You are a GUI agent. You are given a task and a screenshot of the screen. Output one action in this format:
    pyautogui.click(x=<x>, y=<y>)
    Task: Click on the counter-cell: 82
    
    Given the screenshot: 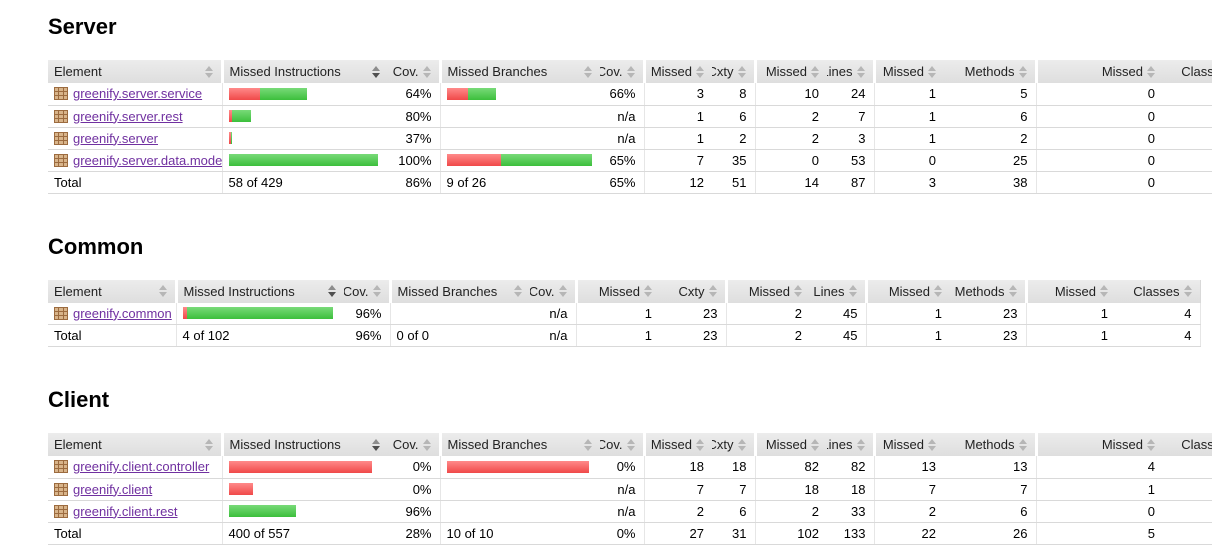 What is the action you would take?
    pyautogui.click(x=850, y=467)
    